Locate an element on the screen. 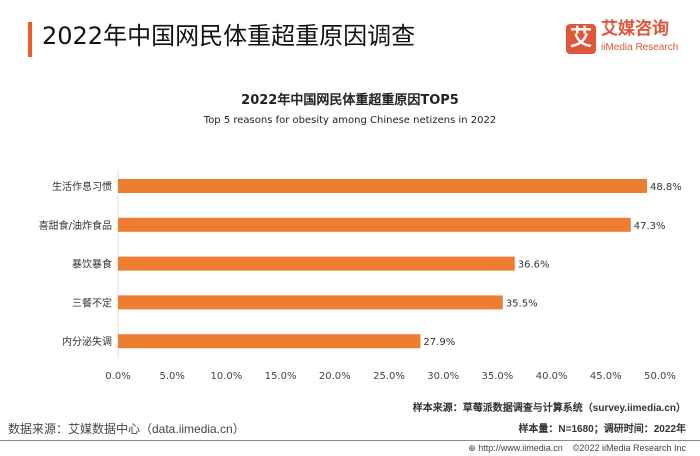 The width and height of the screenshot is (700, 456). page-title: 2022年中国网民体重超重原因调查 is located at coordinates (229, 36).